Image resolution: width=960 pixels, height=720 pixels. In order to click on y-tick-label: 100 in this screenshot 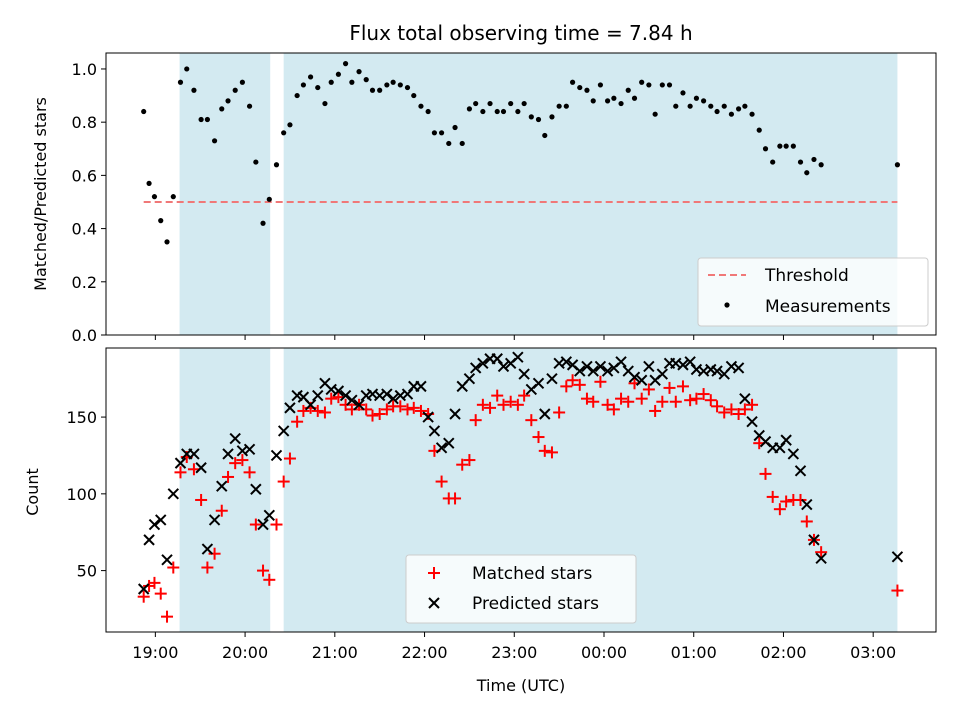, I will do `click(81, 494)`.